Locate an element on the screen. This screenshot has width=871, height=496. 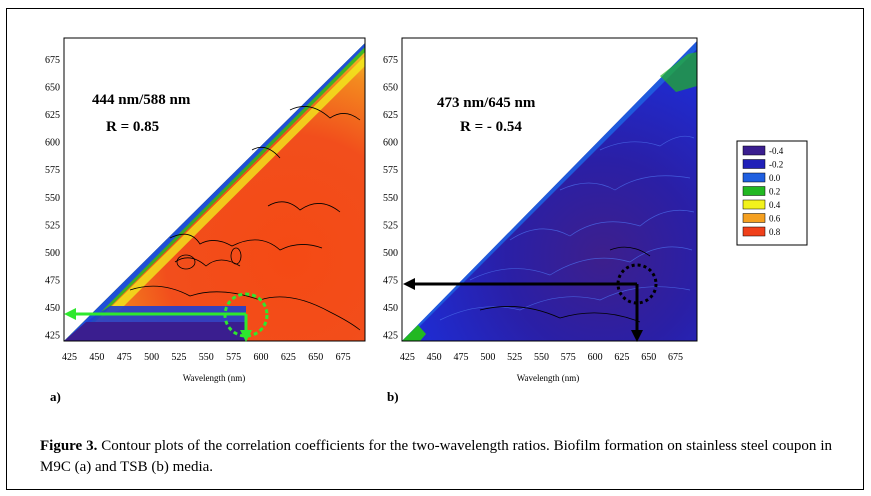
panel-a-y-tick: 525 is located at coordinates (52, 225).